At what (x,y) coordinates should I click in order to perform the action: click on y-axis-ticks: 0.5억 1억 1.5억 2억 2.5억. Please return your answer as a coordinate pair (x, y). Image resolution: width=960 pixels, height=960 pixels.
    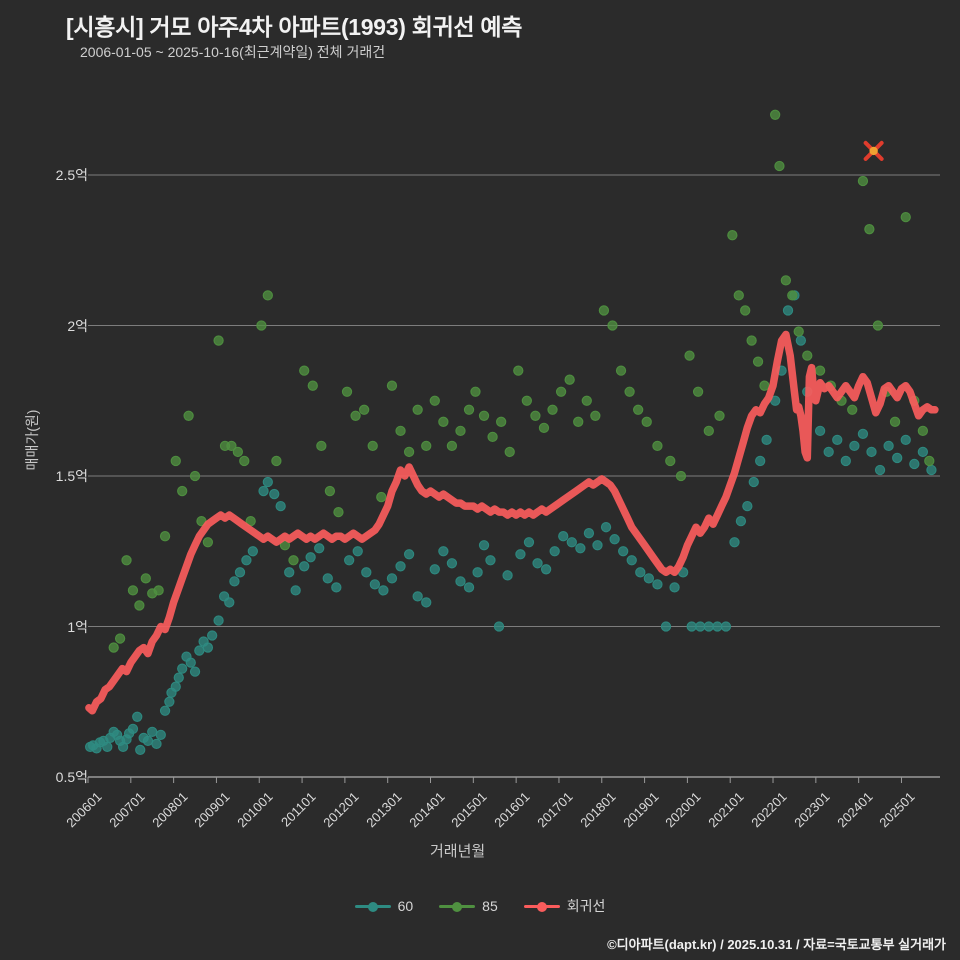
    Looking at the image, I should click on (44, 480).